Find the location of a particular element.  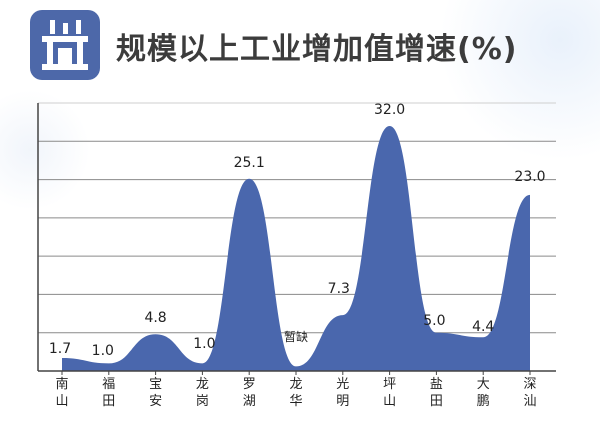

x-tick-label: 坪 is located at coordinates (389, 384).